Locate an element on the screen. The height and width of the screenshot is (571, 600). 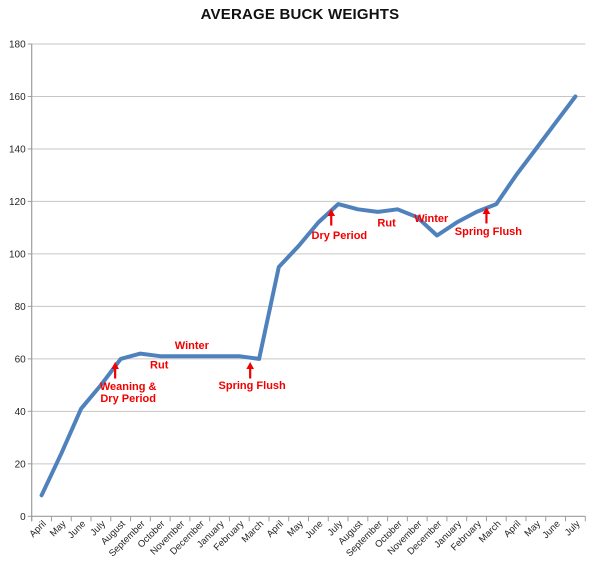
y-tick-label: 0 is located at coordinates (23, 517).